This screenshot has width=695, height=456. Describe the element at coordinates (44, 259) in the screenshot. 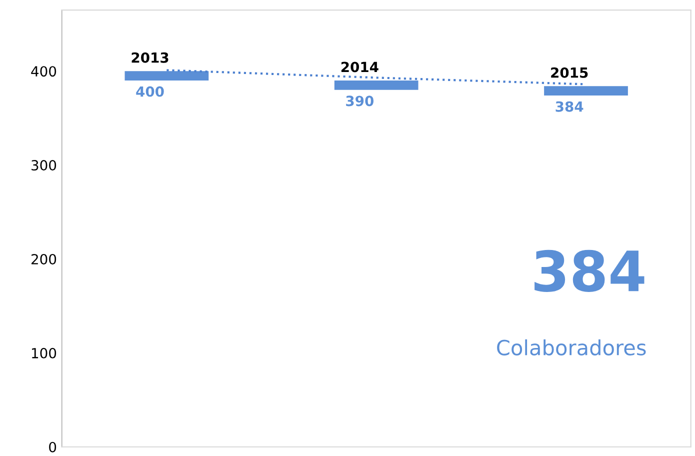

I see `y-tick-label: 200` at that location.